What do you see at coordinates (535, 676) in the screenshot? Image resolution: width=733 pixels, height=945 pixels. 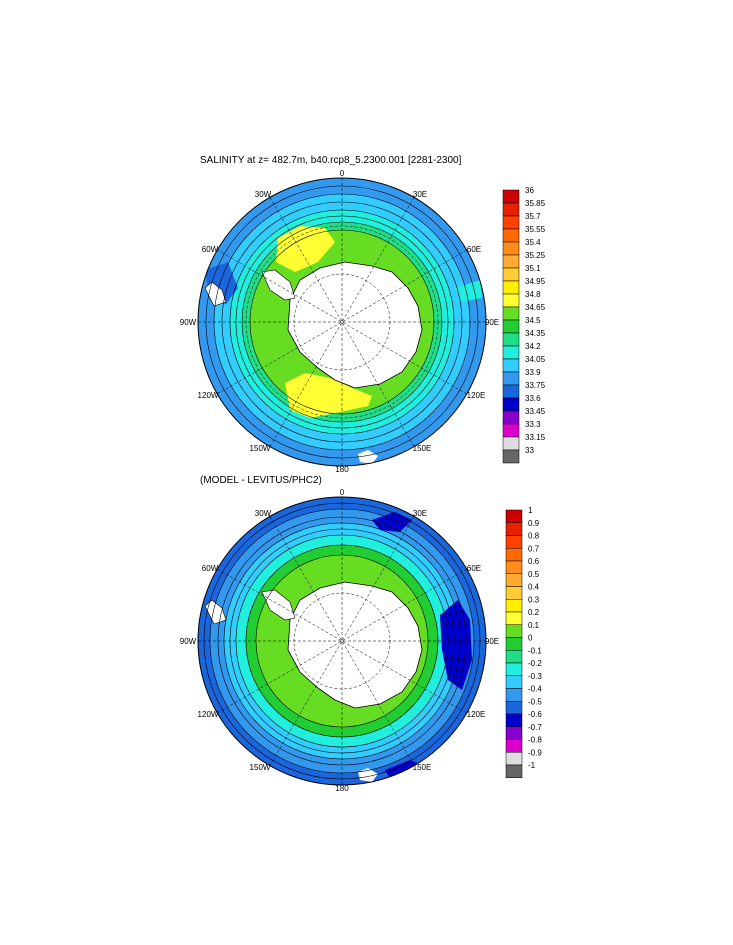 I see `difference-colorbar-label: -0.3` at bounding box center [535, 676].